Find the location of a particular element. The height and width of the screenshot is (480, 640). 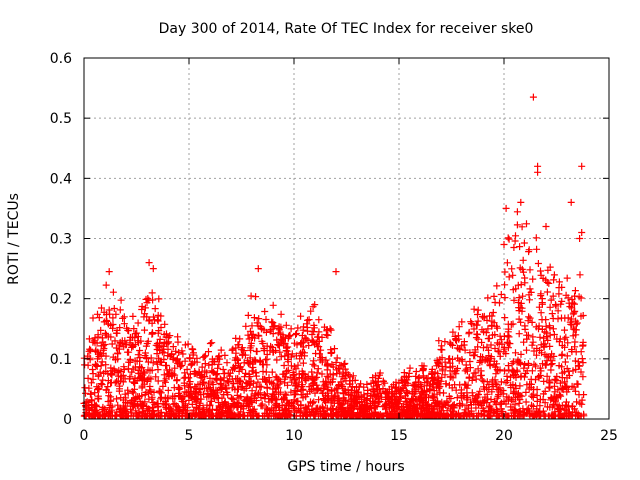

x-tick-label: 25 is located at coordinates (609, 436).